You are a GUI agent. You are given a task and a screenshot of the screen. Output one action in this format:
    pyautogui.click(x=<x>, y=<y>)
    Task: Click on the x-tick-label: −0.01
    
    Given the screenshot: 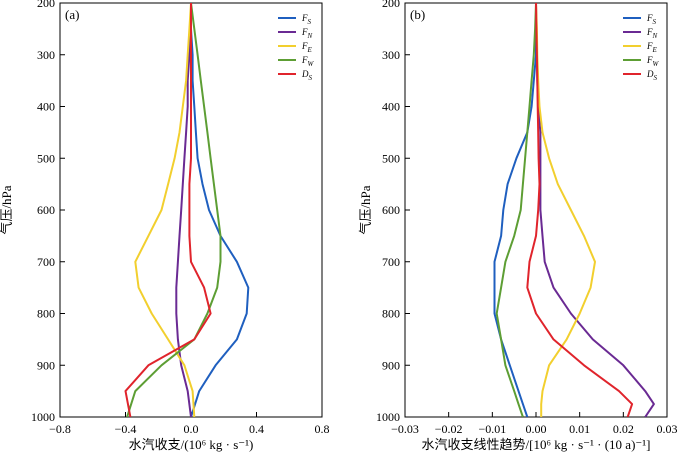 What is the action you would take?
    pyautogui.click(x=492, y=429)
    